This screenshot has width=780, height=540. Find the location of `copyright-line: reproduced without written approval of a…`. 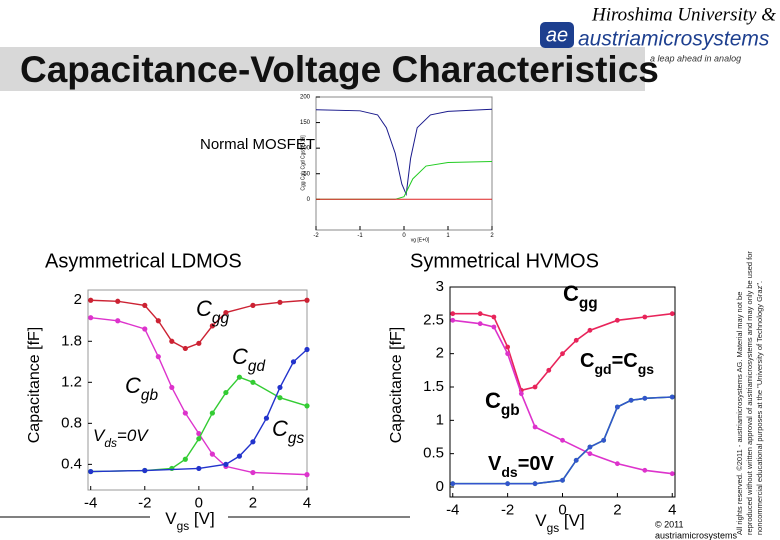

copyright-line: reproduced without written approval of a… is located at coordinates (749, 393).